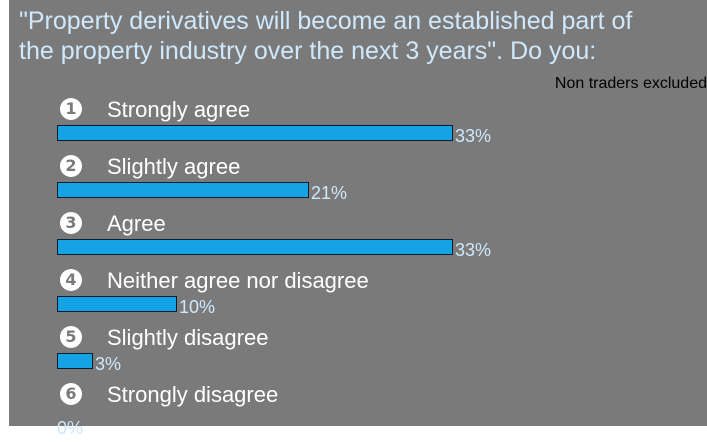 The height and width of the screenshot is (442, 707). I want to click on option-row: 6 Strongly disagree 0%, so click(358, 412).